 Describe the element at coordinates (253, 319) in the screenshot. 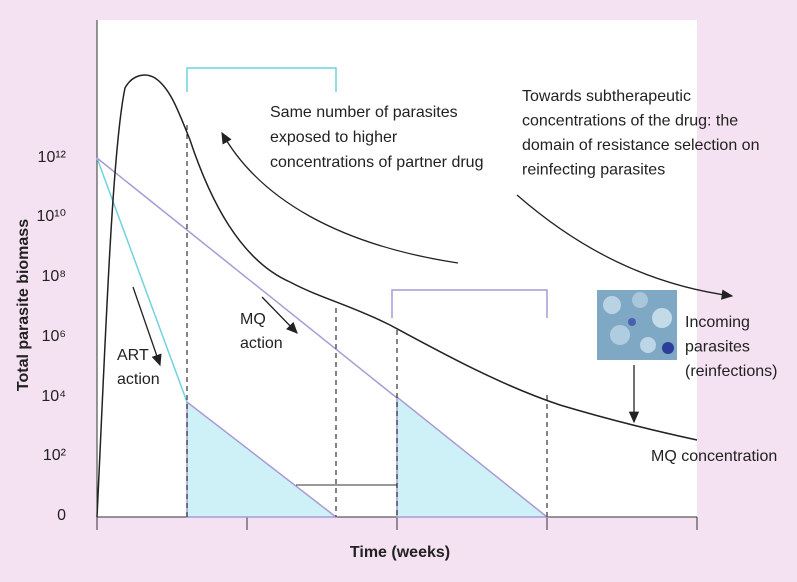

I see `annotation: MQ` at that location.